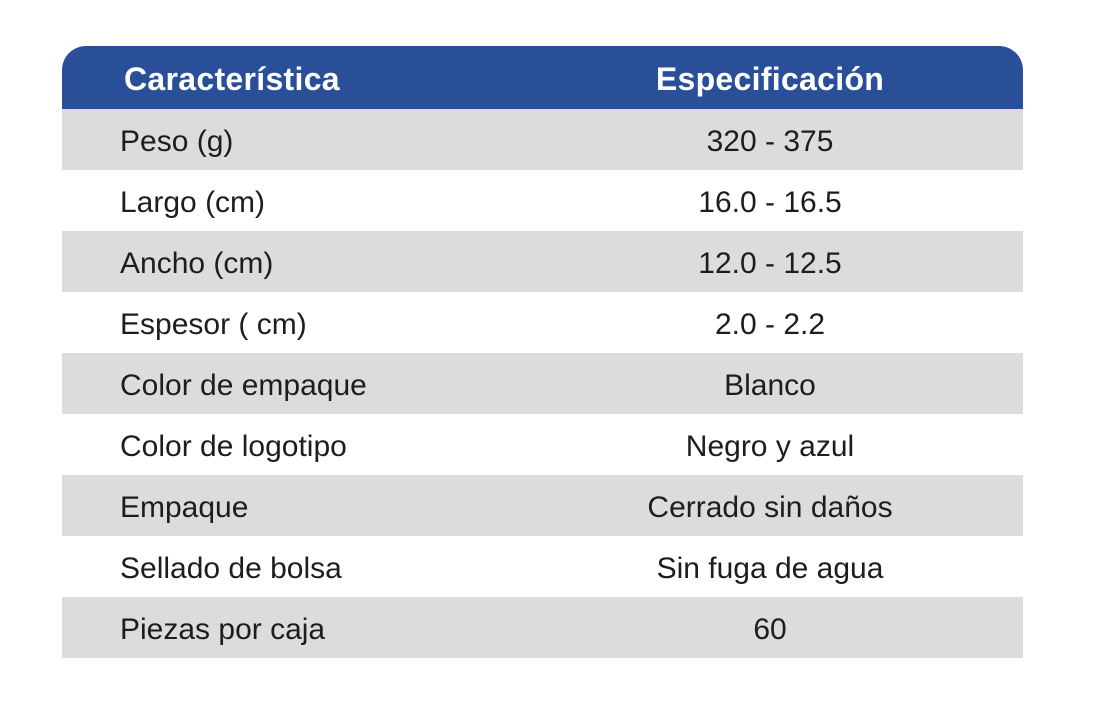 The width and height of the screenshot is (1096, 728). What do you see at coordinates (770, 385) in the screenshot?
I see `spec-cell: Blanco` at bounding box center [770, 385].